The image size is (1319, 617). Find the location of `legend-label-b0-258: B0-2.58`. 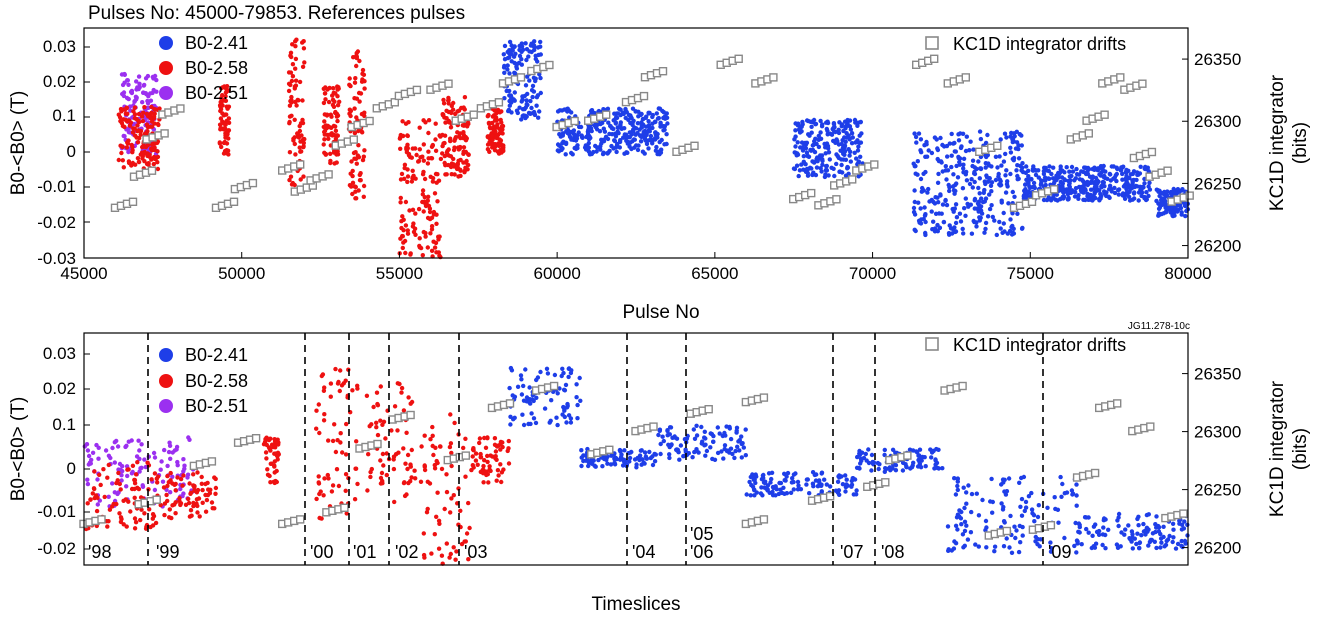

legend-label-b0-258: B0-2.58 is located at coordinates (216, 68).